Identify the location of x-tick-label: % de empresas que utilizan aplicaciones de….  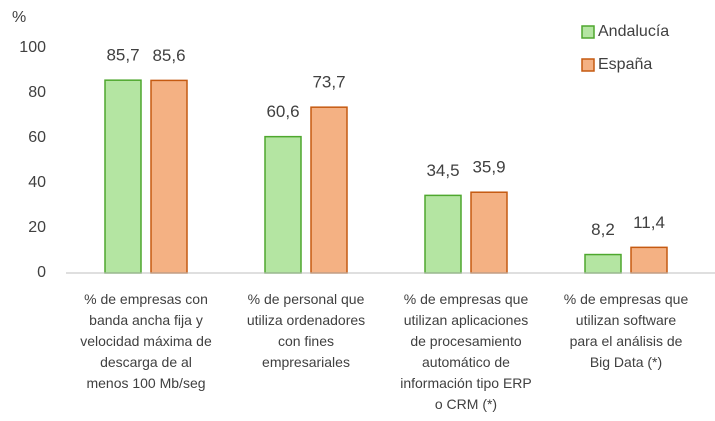
(466, 351).